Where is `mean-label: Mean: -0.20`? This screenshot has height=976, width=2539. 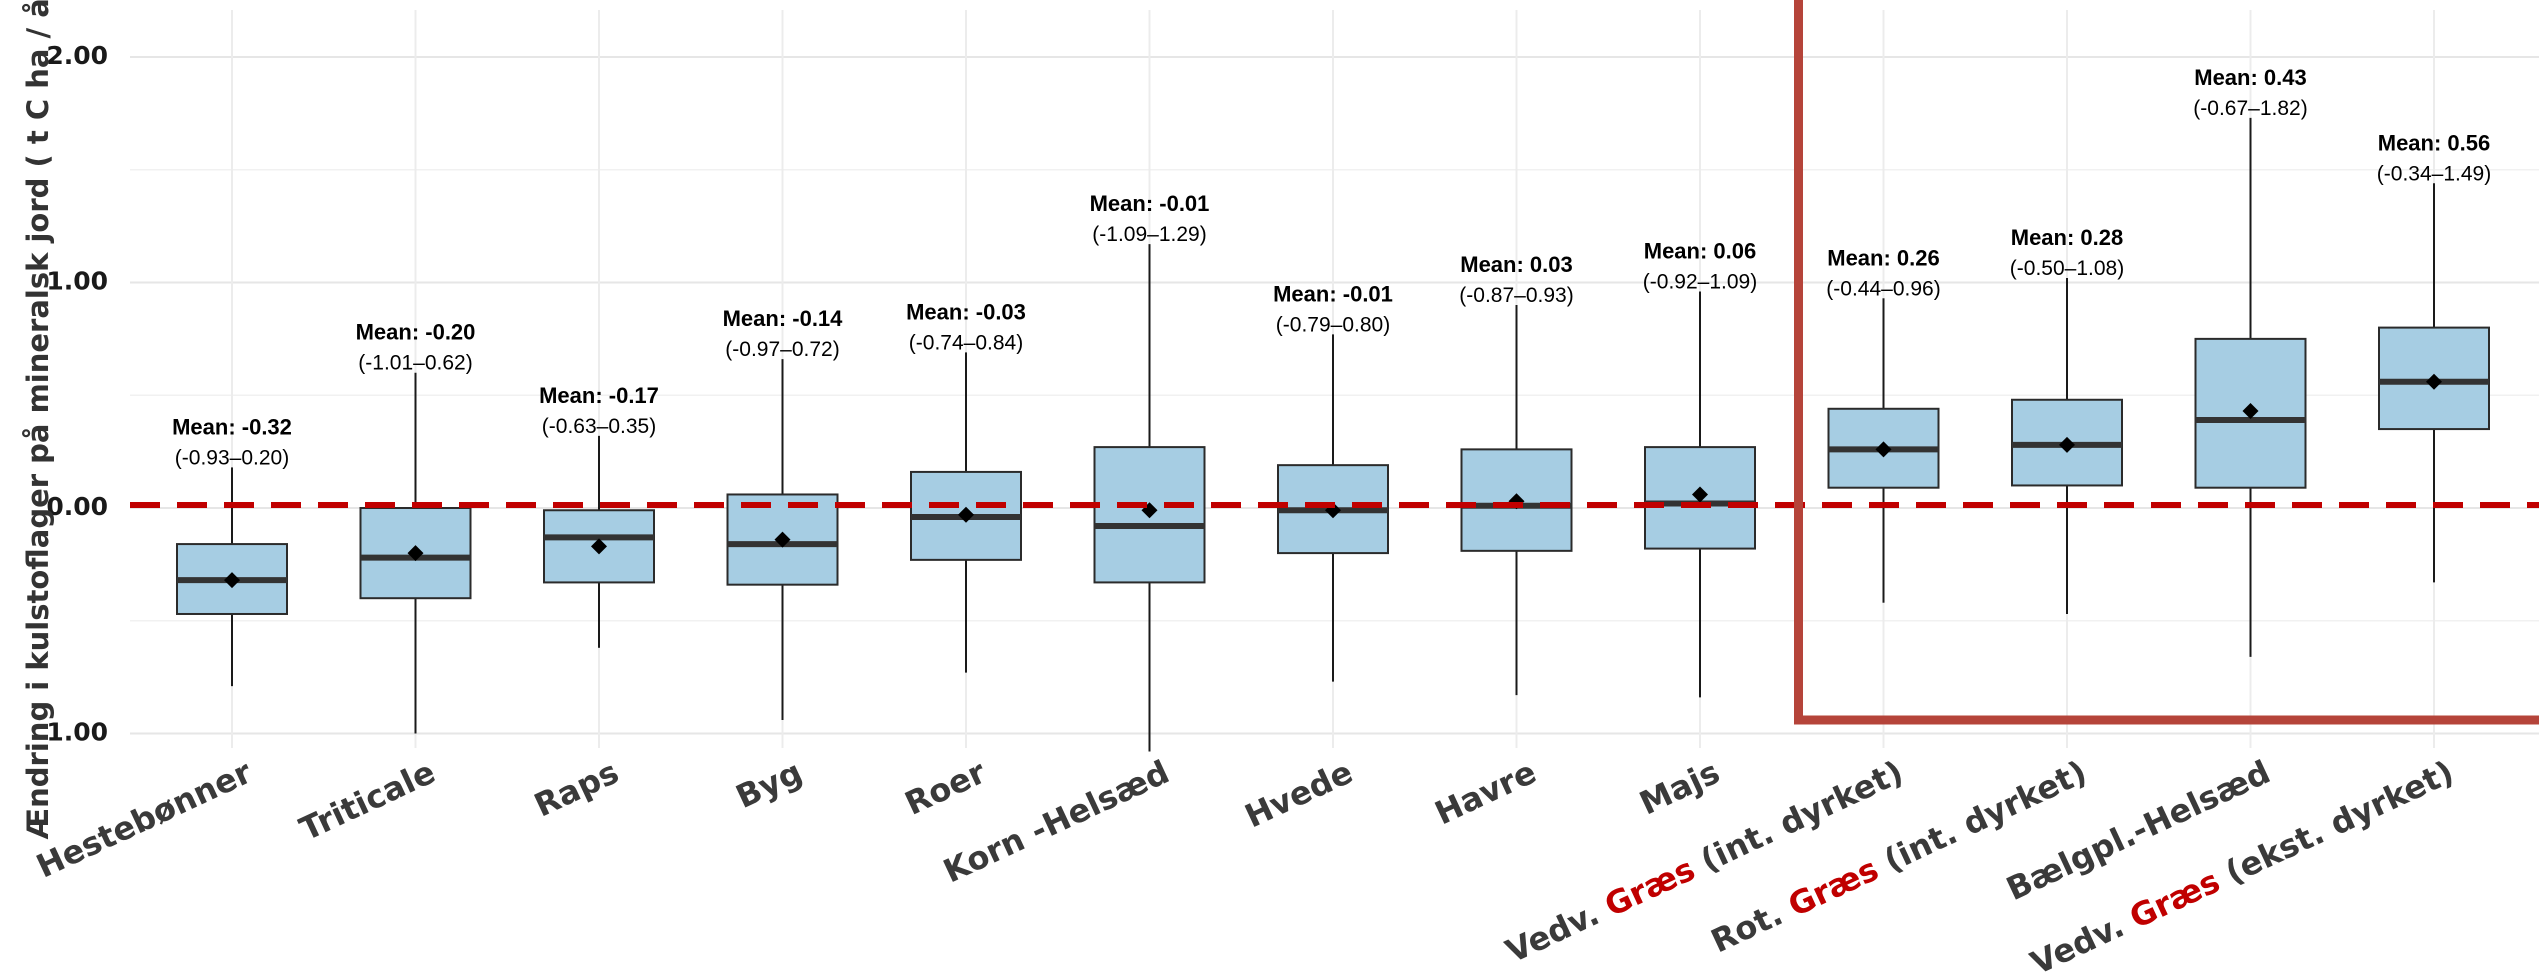 mean-label: Mean: -0.20 is located at coordinates (416, 332).